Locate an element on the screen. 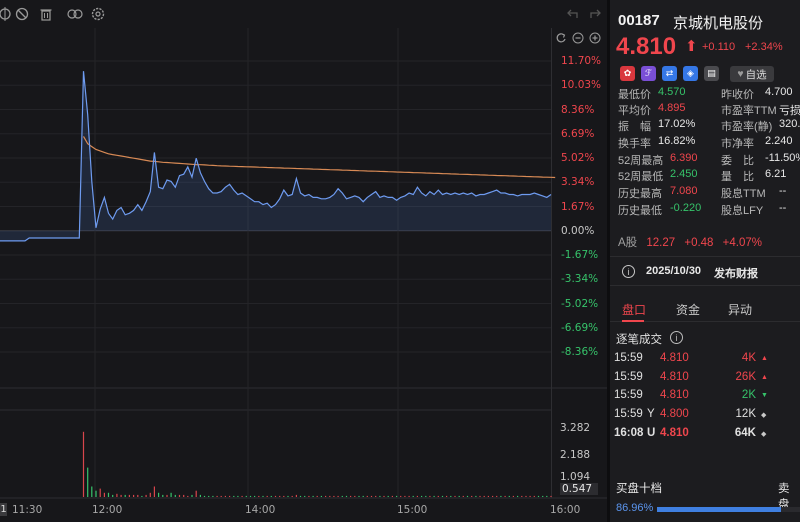 The height and width of the screenshot is (522, 800). price-change: +0.110 is located at coordinates (719, 47).